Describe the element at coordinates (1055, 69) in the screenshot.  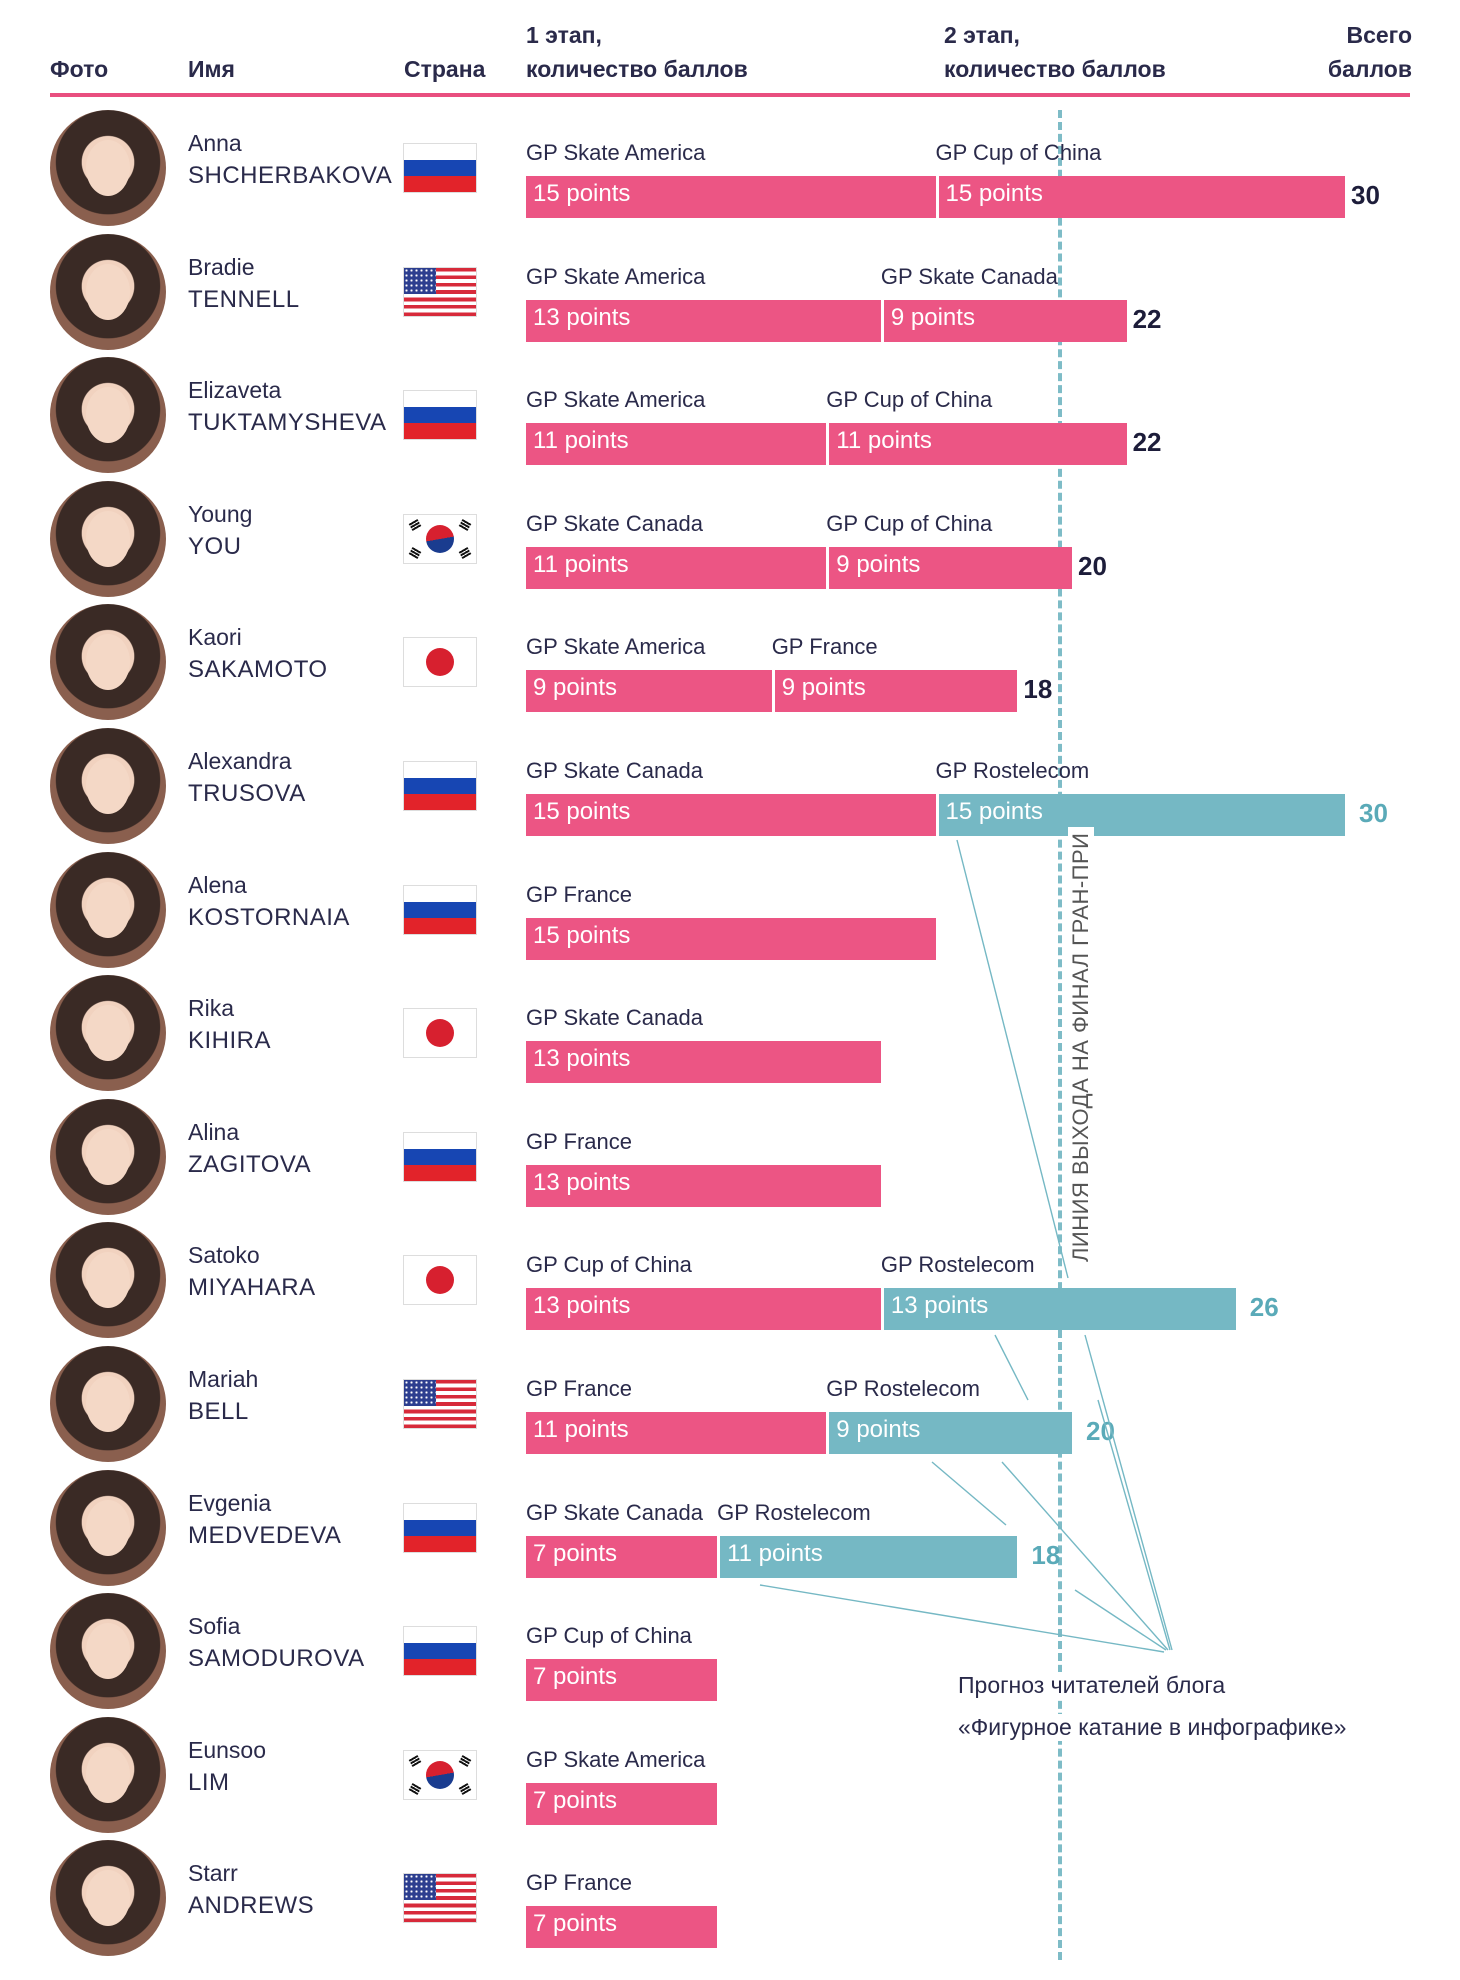
I see `header-stage2-line2: количество баллов` at that location.